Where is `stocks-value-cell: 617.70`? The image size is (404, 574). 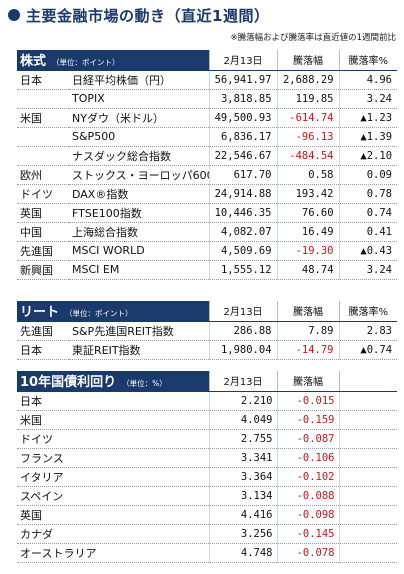 stocks-value-cell: 617.70 is located at coordinates (243, 175).